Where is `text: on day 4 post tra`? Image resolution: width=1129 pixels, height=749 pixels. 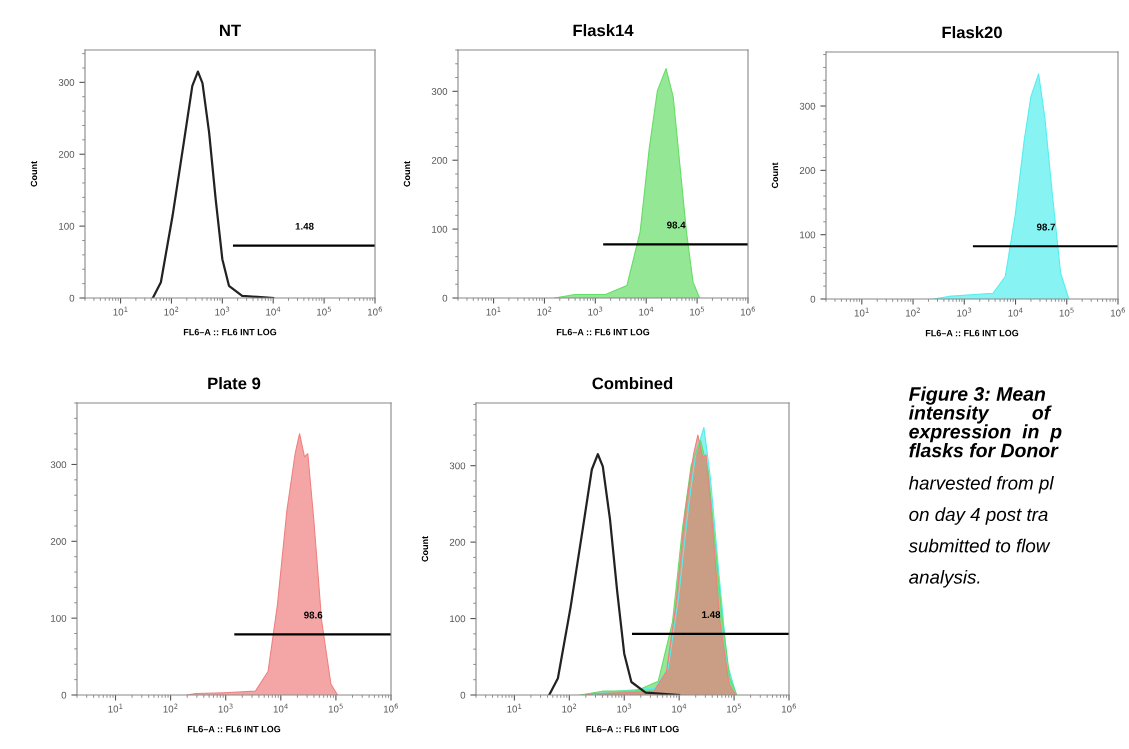
text: on day 4 post tra is located at coordinates (978, 516).